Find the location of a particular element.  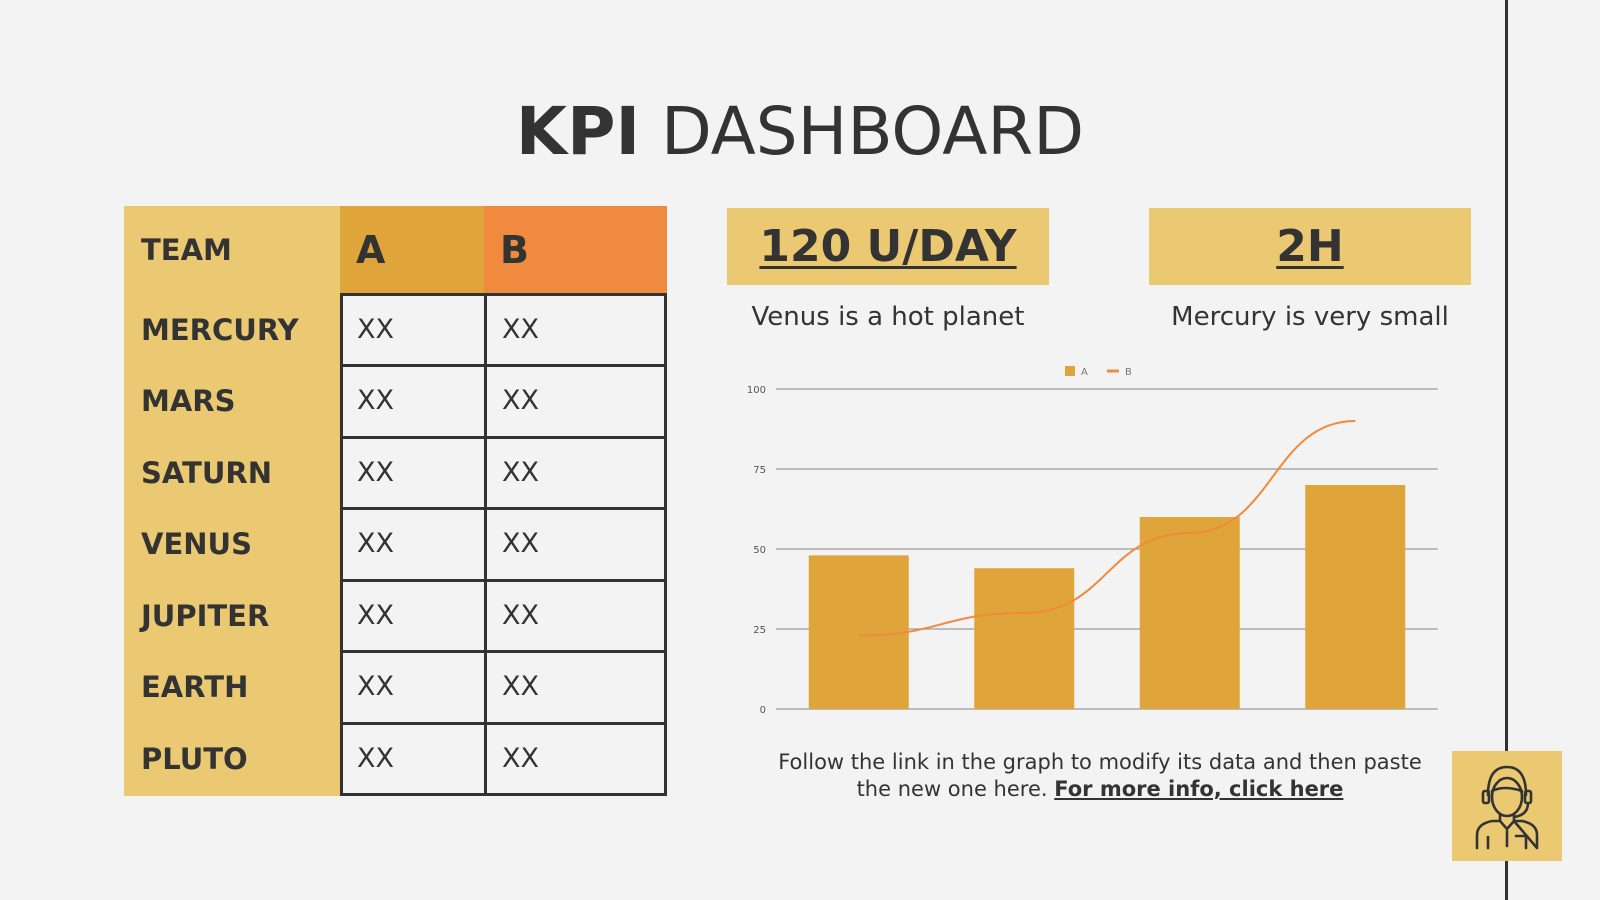

y-tick-label: 100 is located at coordinates (756, 390).